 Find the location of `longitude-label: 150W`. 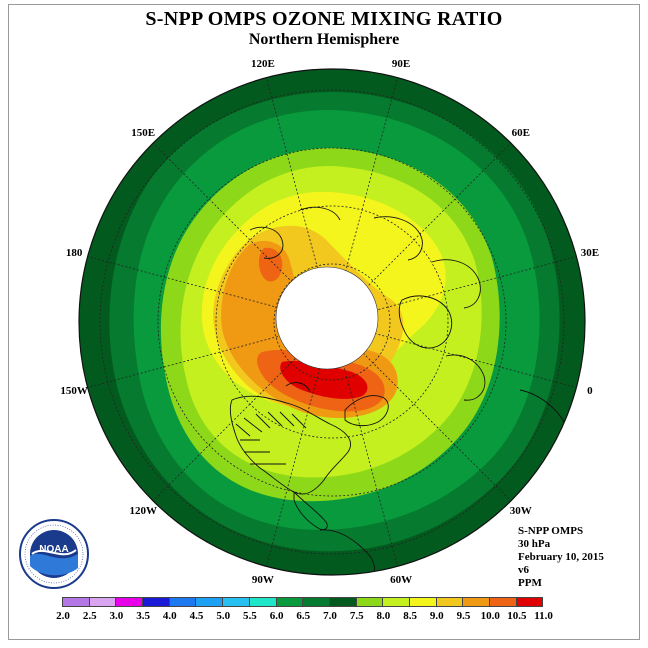

longitude-label: 150W is located at coordinates (74, 391).